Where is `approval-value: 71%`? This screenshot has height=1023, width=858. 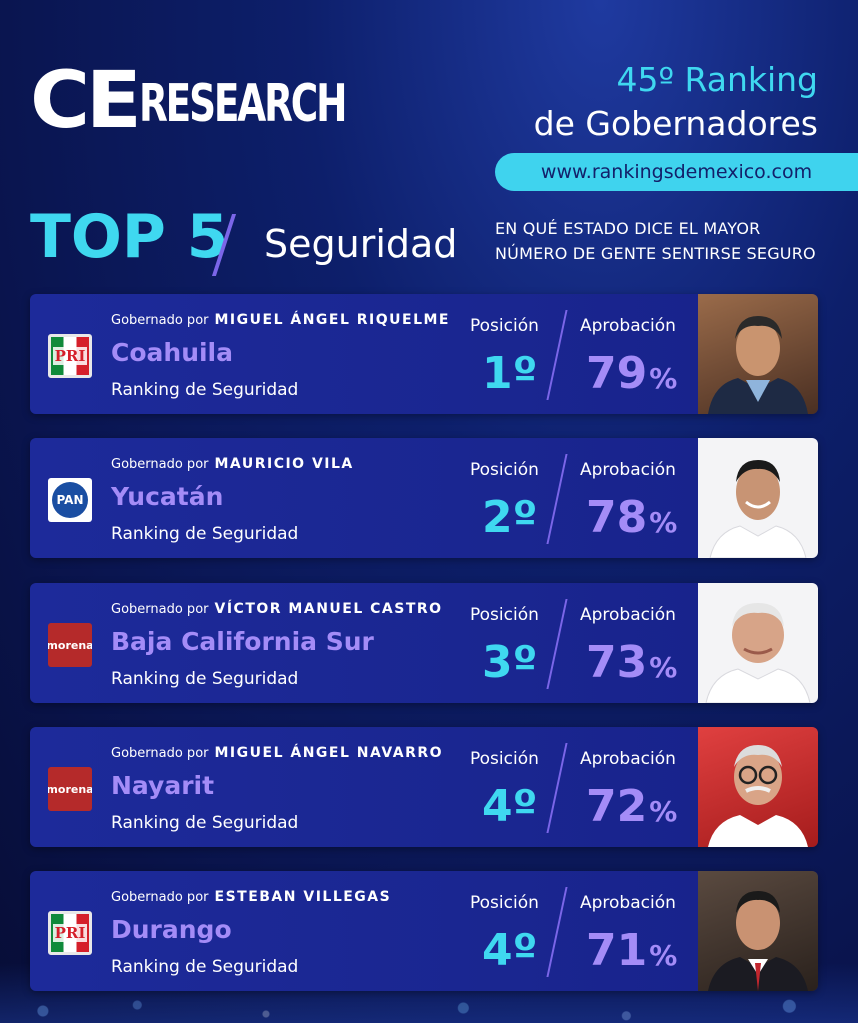
approval-value: 71% is located at coordinates (632, 950).